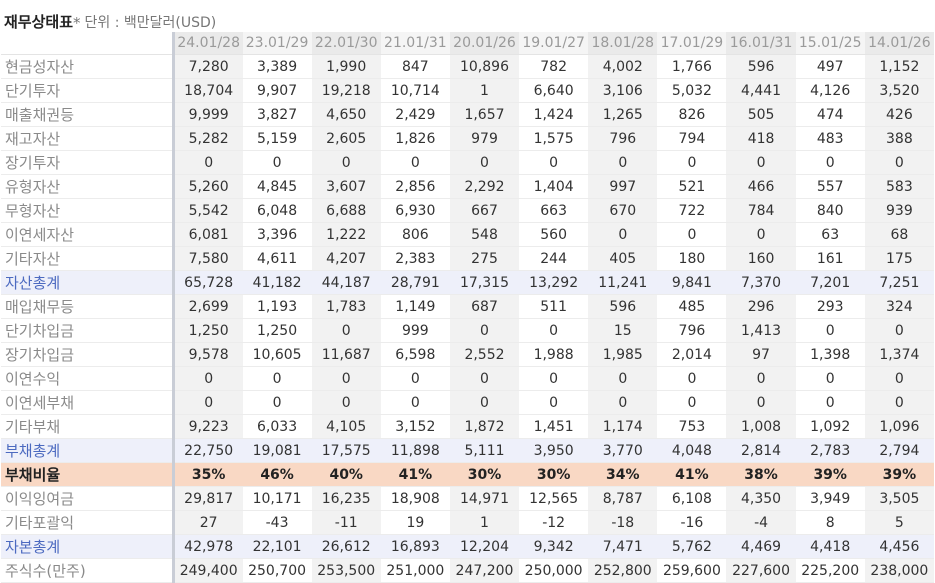 This screenshot has width=935, height=583. What do you see at coordinates (554, 474) in the screenshot?
I see `table-cell: 30%` at bounding box center [554, 474].